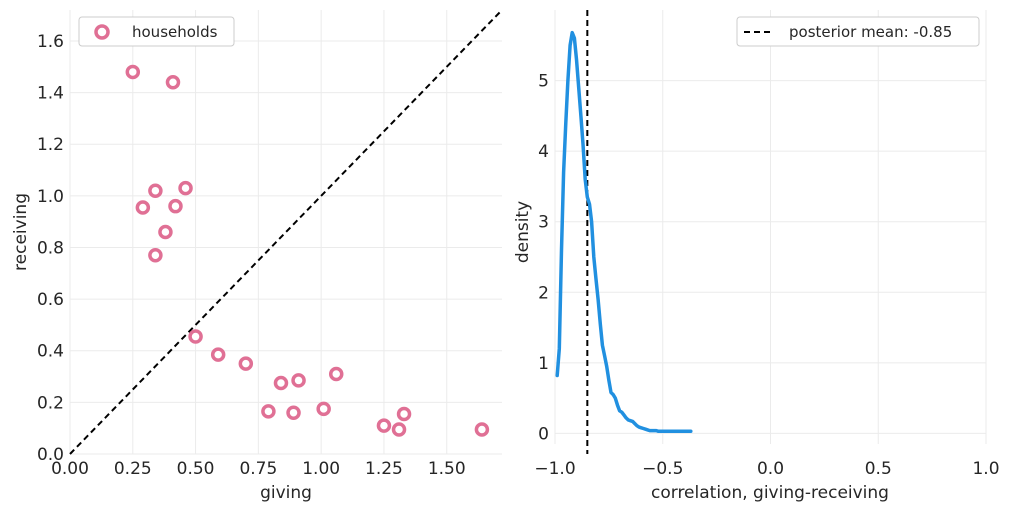 Image resolution: width=1011 pixels, height=511 pixels. I want to click on scatter-y-tick-label-5: 1.0, so click(50, 197).